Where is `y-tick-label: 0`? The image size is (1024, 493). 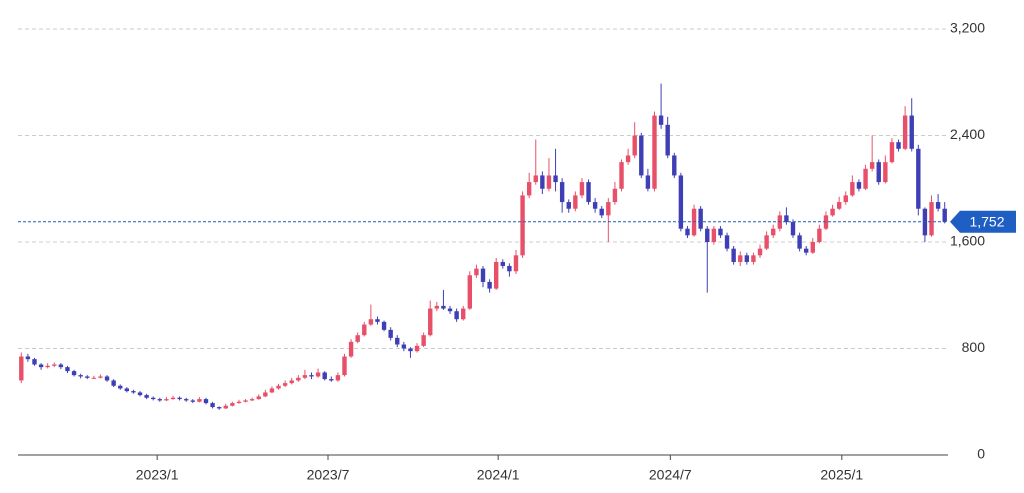
y-tick-label: 0 is located at coordinates (981, 454).